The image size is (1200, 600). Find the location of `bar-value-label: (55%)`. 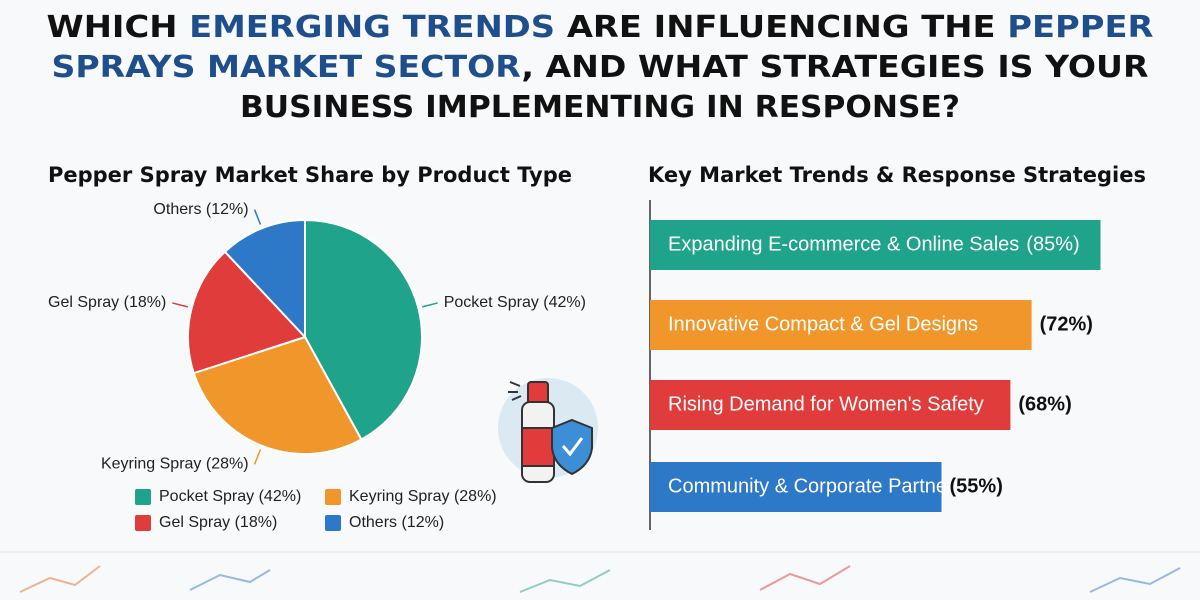

bar-value-label: (55%) is located at coordinates (976, 486).